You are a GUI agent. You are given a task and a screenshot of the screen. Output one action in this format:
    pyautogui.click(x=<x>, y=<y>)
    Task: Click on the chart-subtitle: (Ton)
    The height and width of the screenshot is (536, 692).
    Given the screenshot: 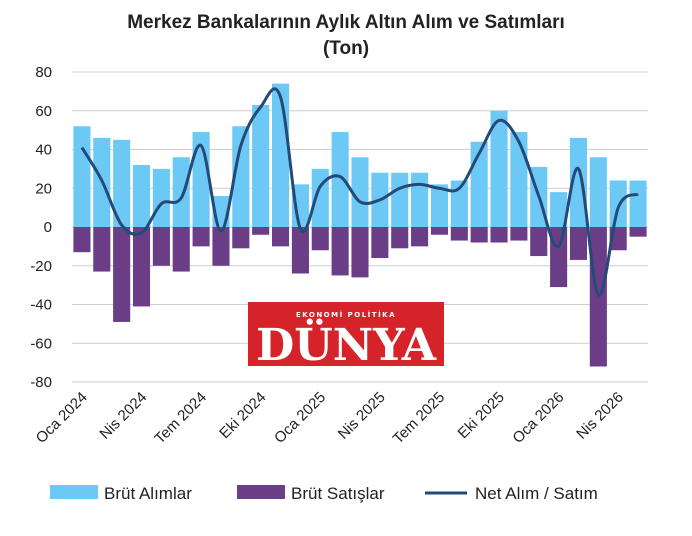 What is the action you would take?
    pyautogui.click(x=346, y=48)
    